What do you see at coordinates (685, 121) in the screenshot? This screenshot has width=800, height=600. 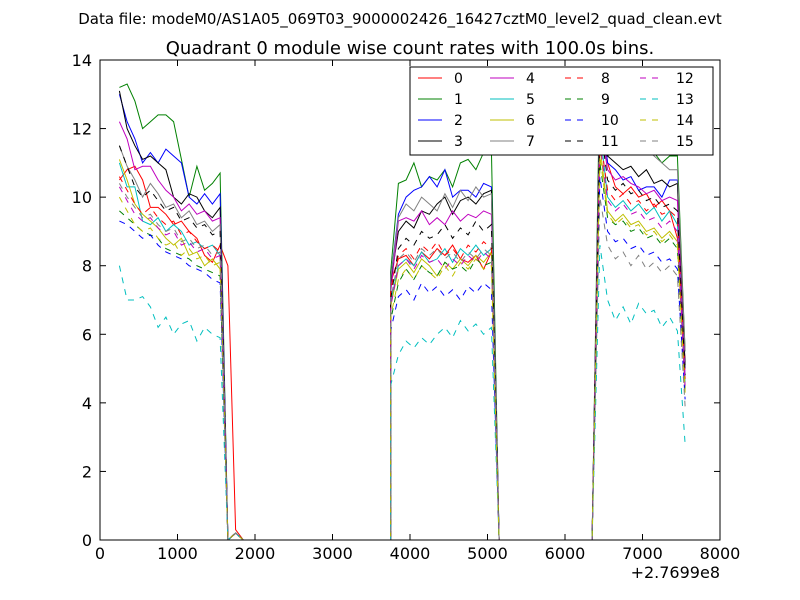 I see `legend-label-14: 14` at bounding box center [685, 121].